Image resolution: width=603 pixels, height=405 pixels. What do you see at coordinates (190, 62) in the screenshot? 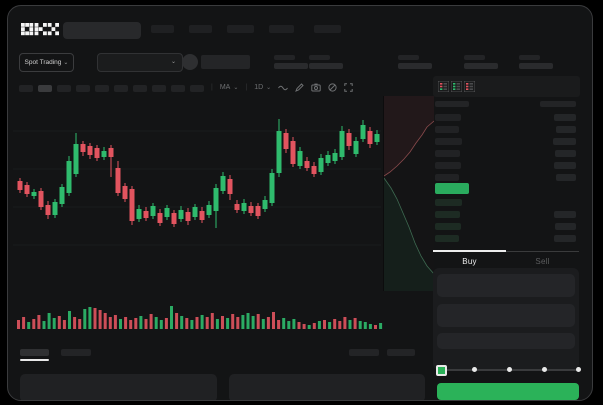
I see `token-avatar` at bounding box center [190, 62].